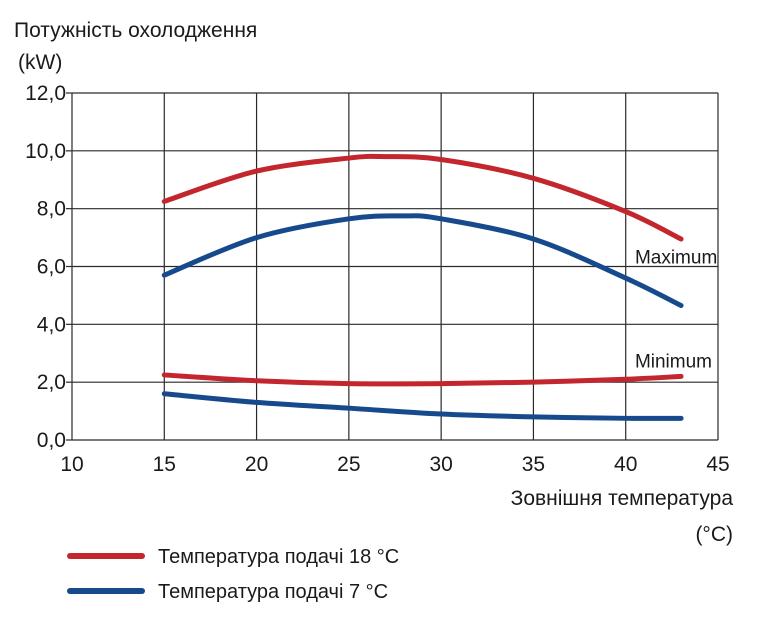 The width and height of the screenshot is (765, 626). What do you see at coordinates (348, 464) in the screenshot?
I see `x-tick-label: 25` at bounding box center [348, 464].